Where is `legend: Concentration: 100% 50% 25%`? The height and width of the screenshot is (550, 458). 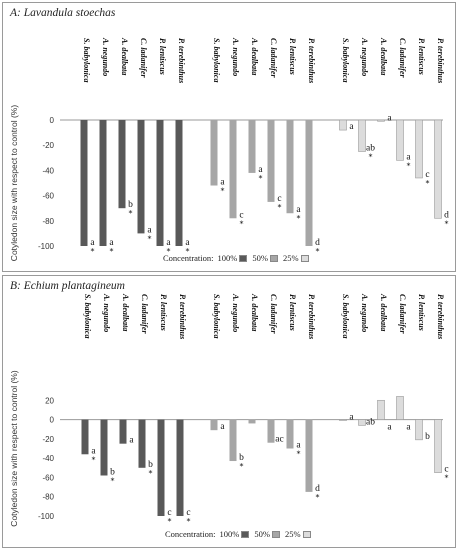
legend: Concentration: 100% 50% 25% is located at coordinates (238, 258).